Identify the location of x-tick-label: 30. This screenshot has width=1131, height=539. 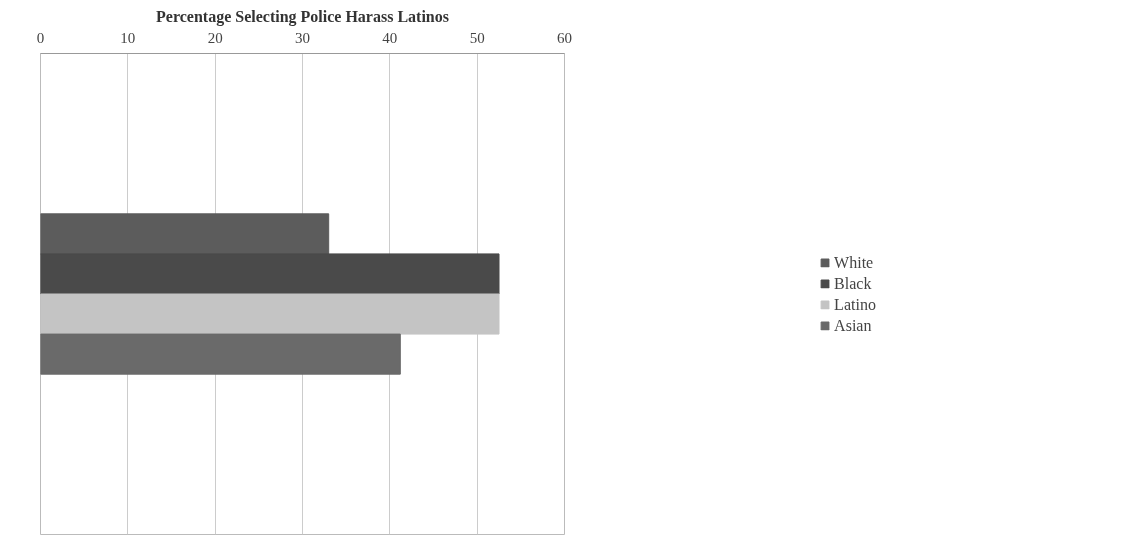
(302, 37).